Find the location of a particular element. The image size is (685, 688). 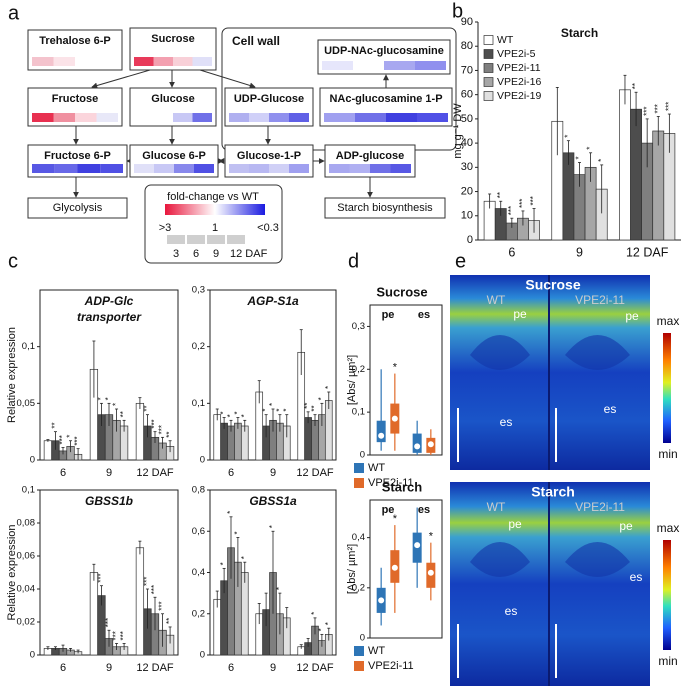

y-tick-label: 0,08 is located at coordinates (26, 523).